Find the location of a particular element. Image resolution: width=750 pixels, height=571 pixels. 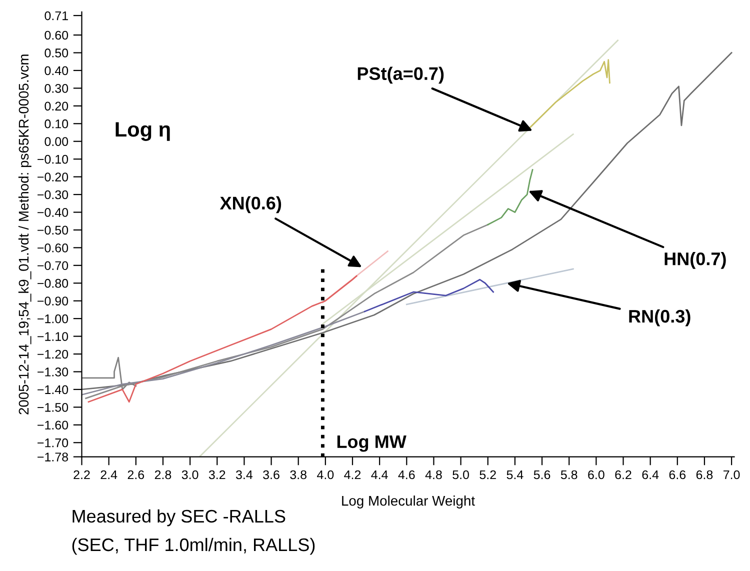

x-tick-label: 4.8 is located at coordinates (433, 475).